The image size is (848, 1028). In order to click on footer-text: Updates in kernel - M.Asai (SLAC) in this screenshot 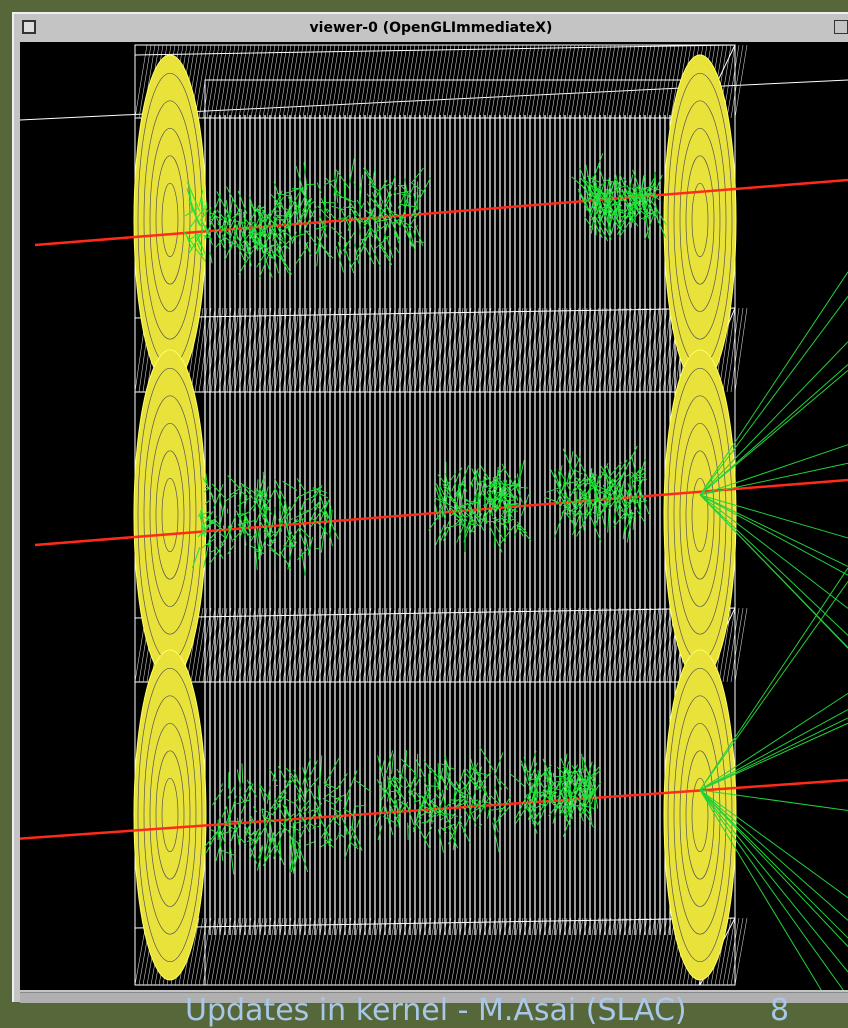, I will do `click(436, 1010)`.